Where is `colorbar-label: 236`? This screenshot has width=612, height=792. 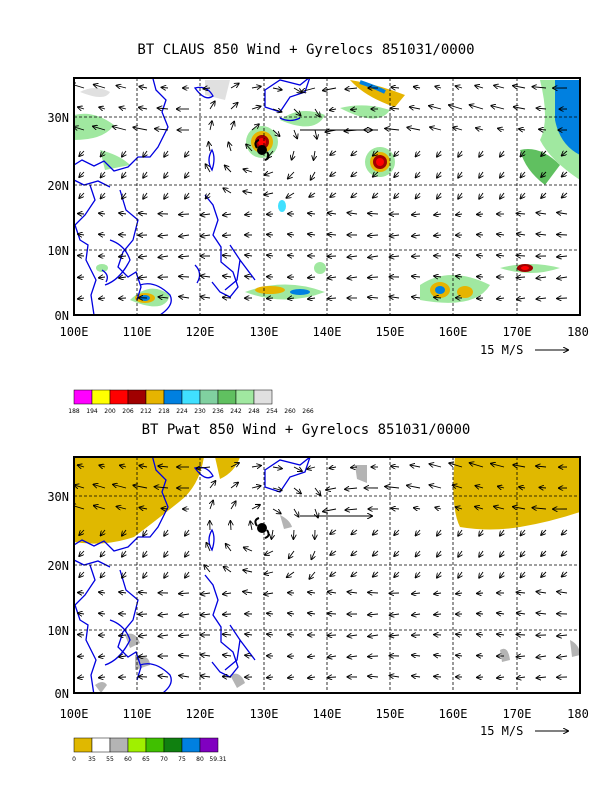 colorbar-label: 236 is located at coordinates (218, 411).